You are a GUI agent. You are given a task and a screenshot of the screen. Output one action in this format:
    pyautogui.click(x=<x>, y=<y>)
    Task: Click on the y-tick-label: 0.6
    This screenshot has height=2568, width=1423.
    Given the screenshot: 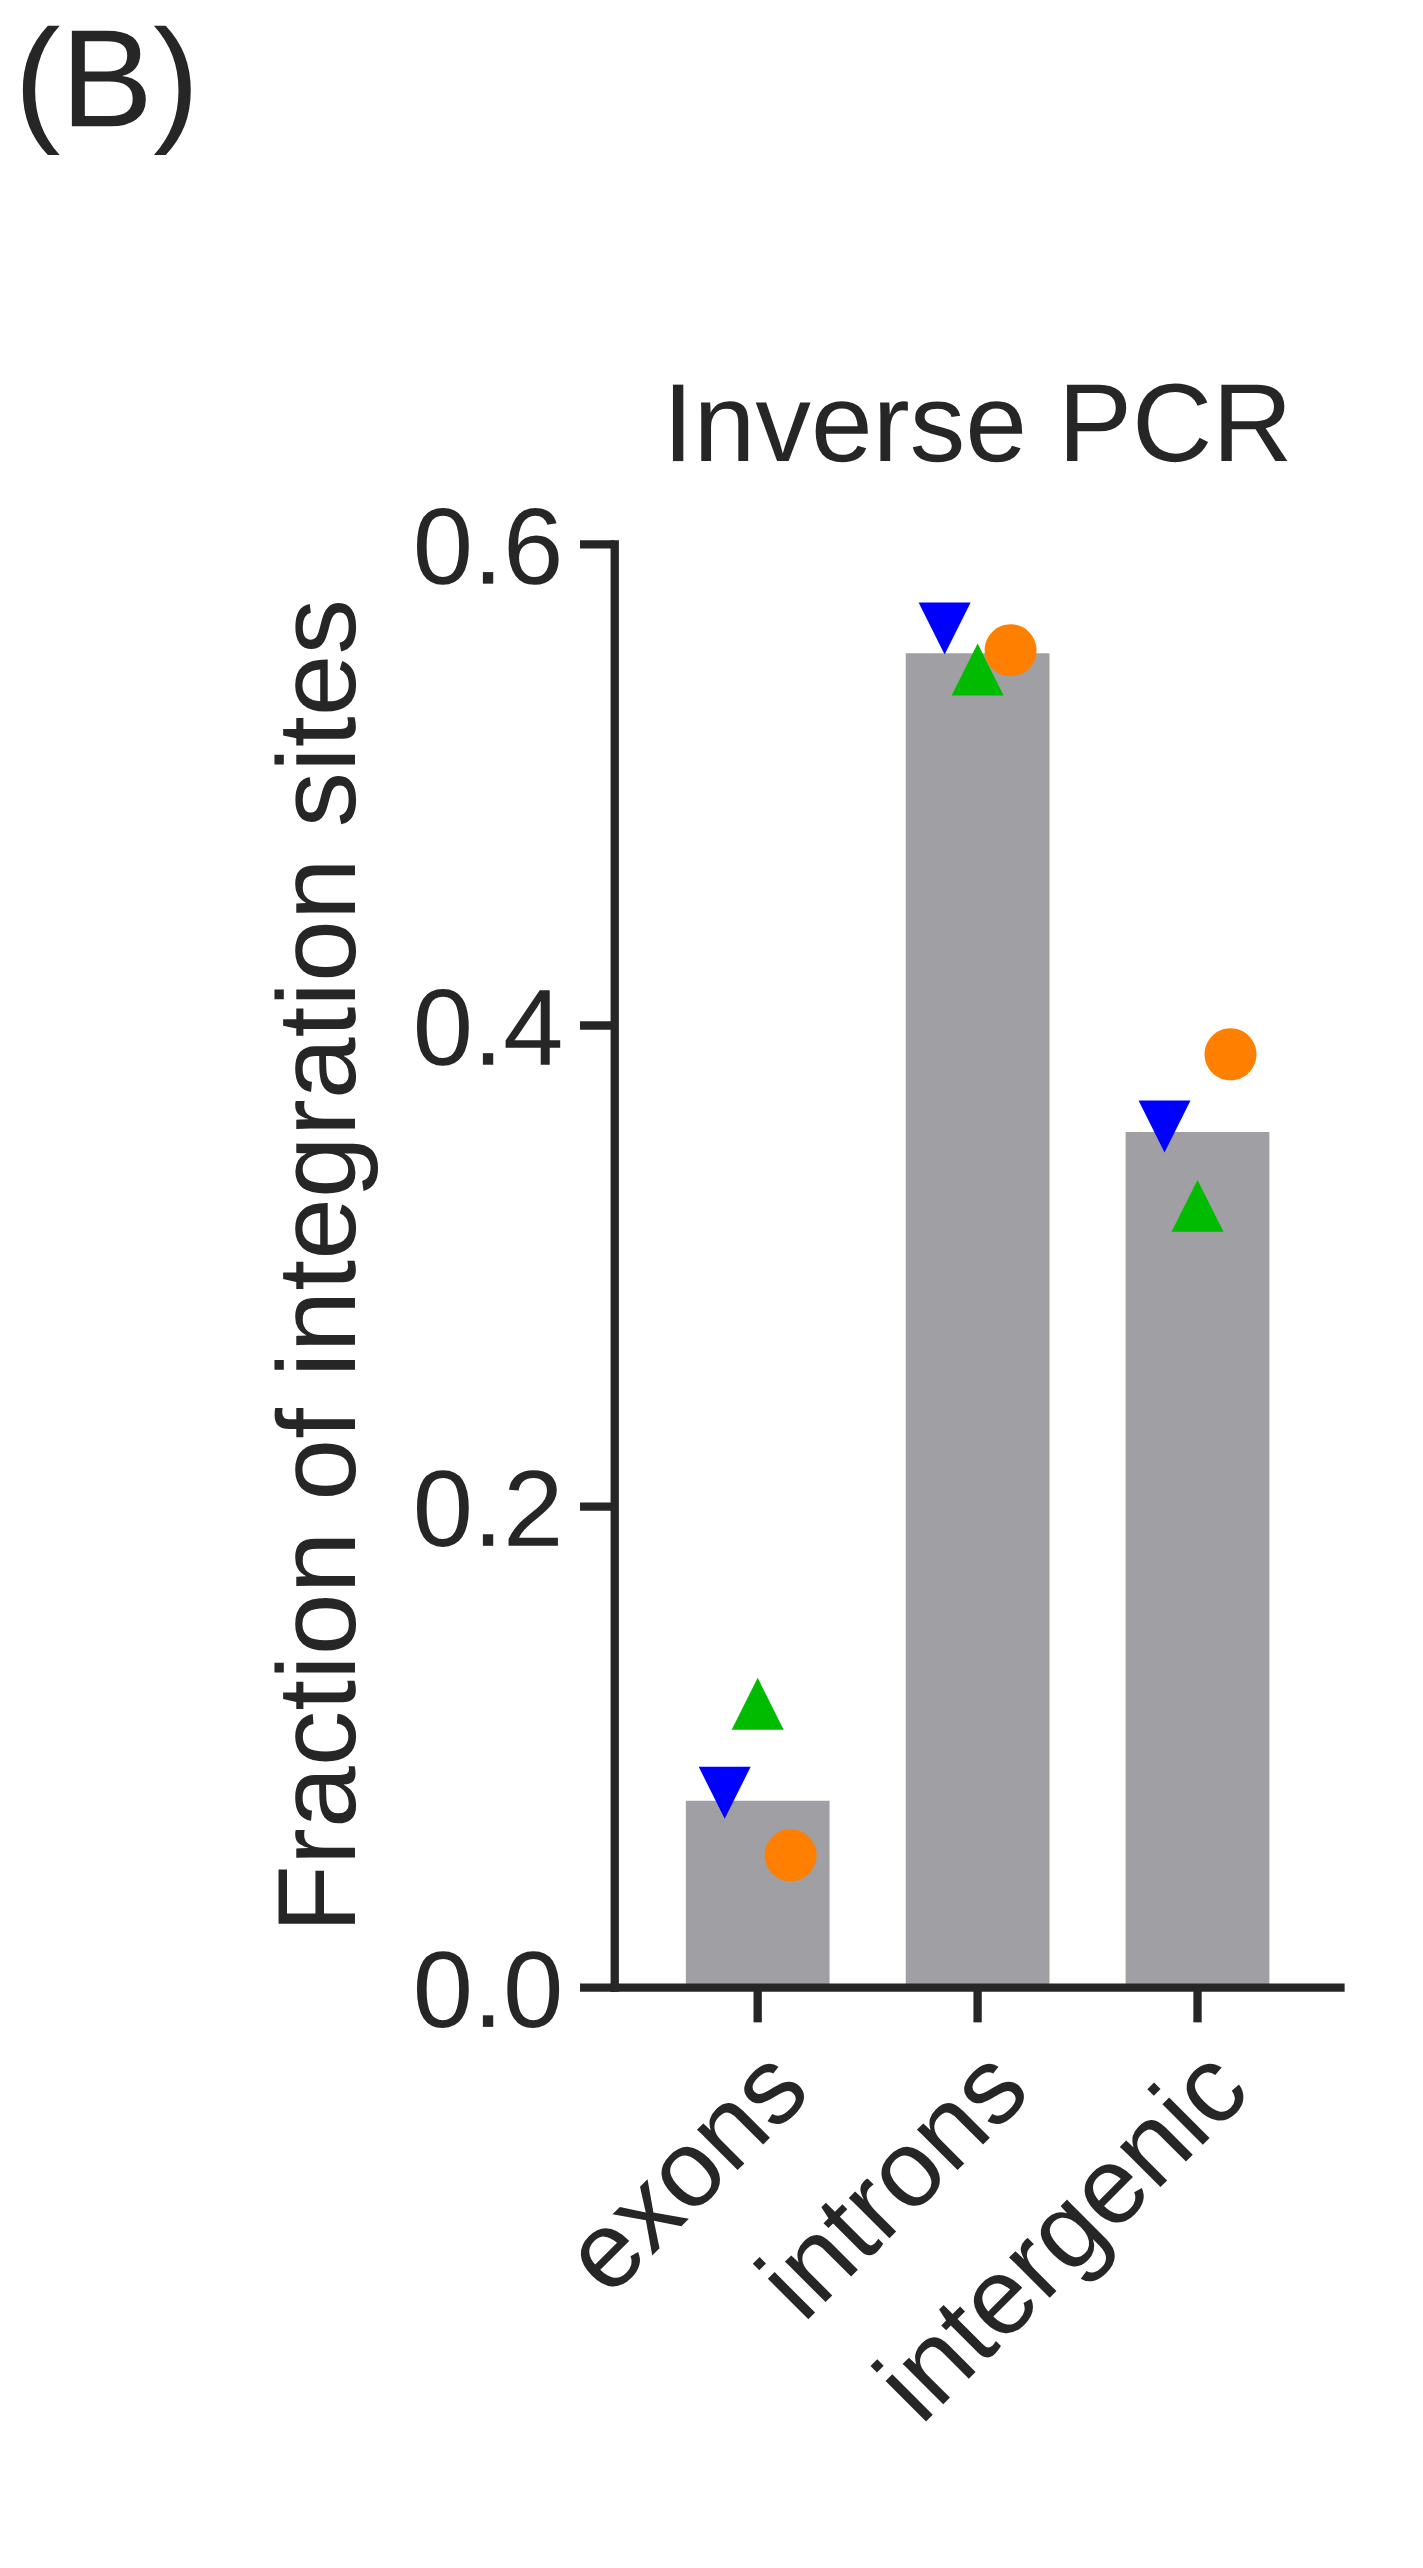 What is the action you would take?
    pyautogui.click(x=488, y=546)
    